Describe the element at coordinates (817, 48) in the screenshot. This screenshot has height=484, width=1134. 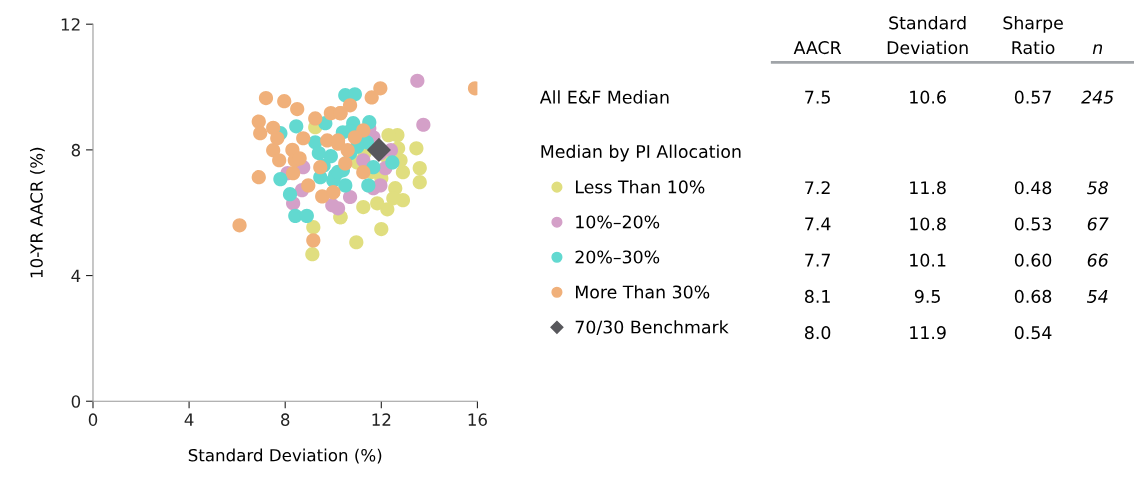
I see `category-label: AACR` at that location.